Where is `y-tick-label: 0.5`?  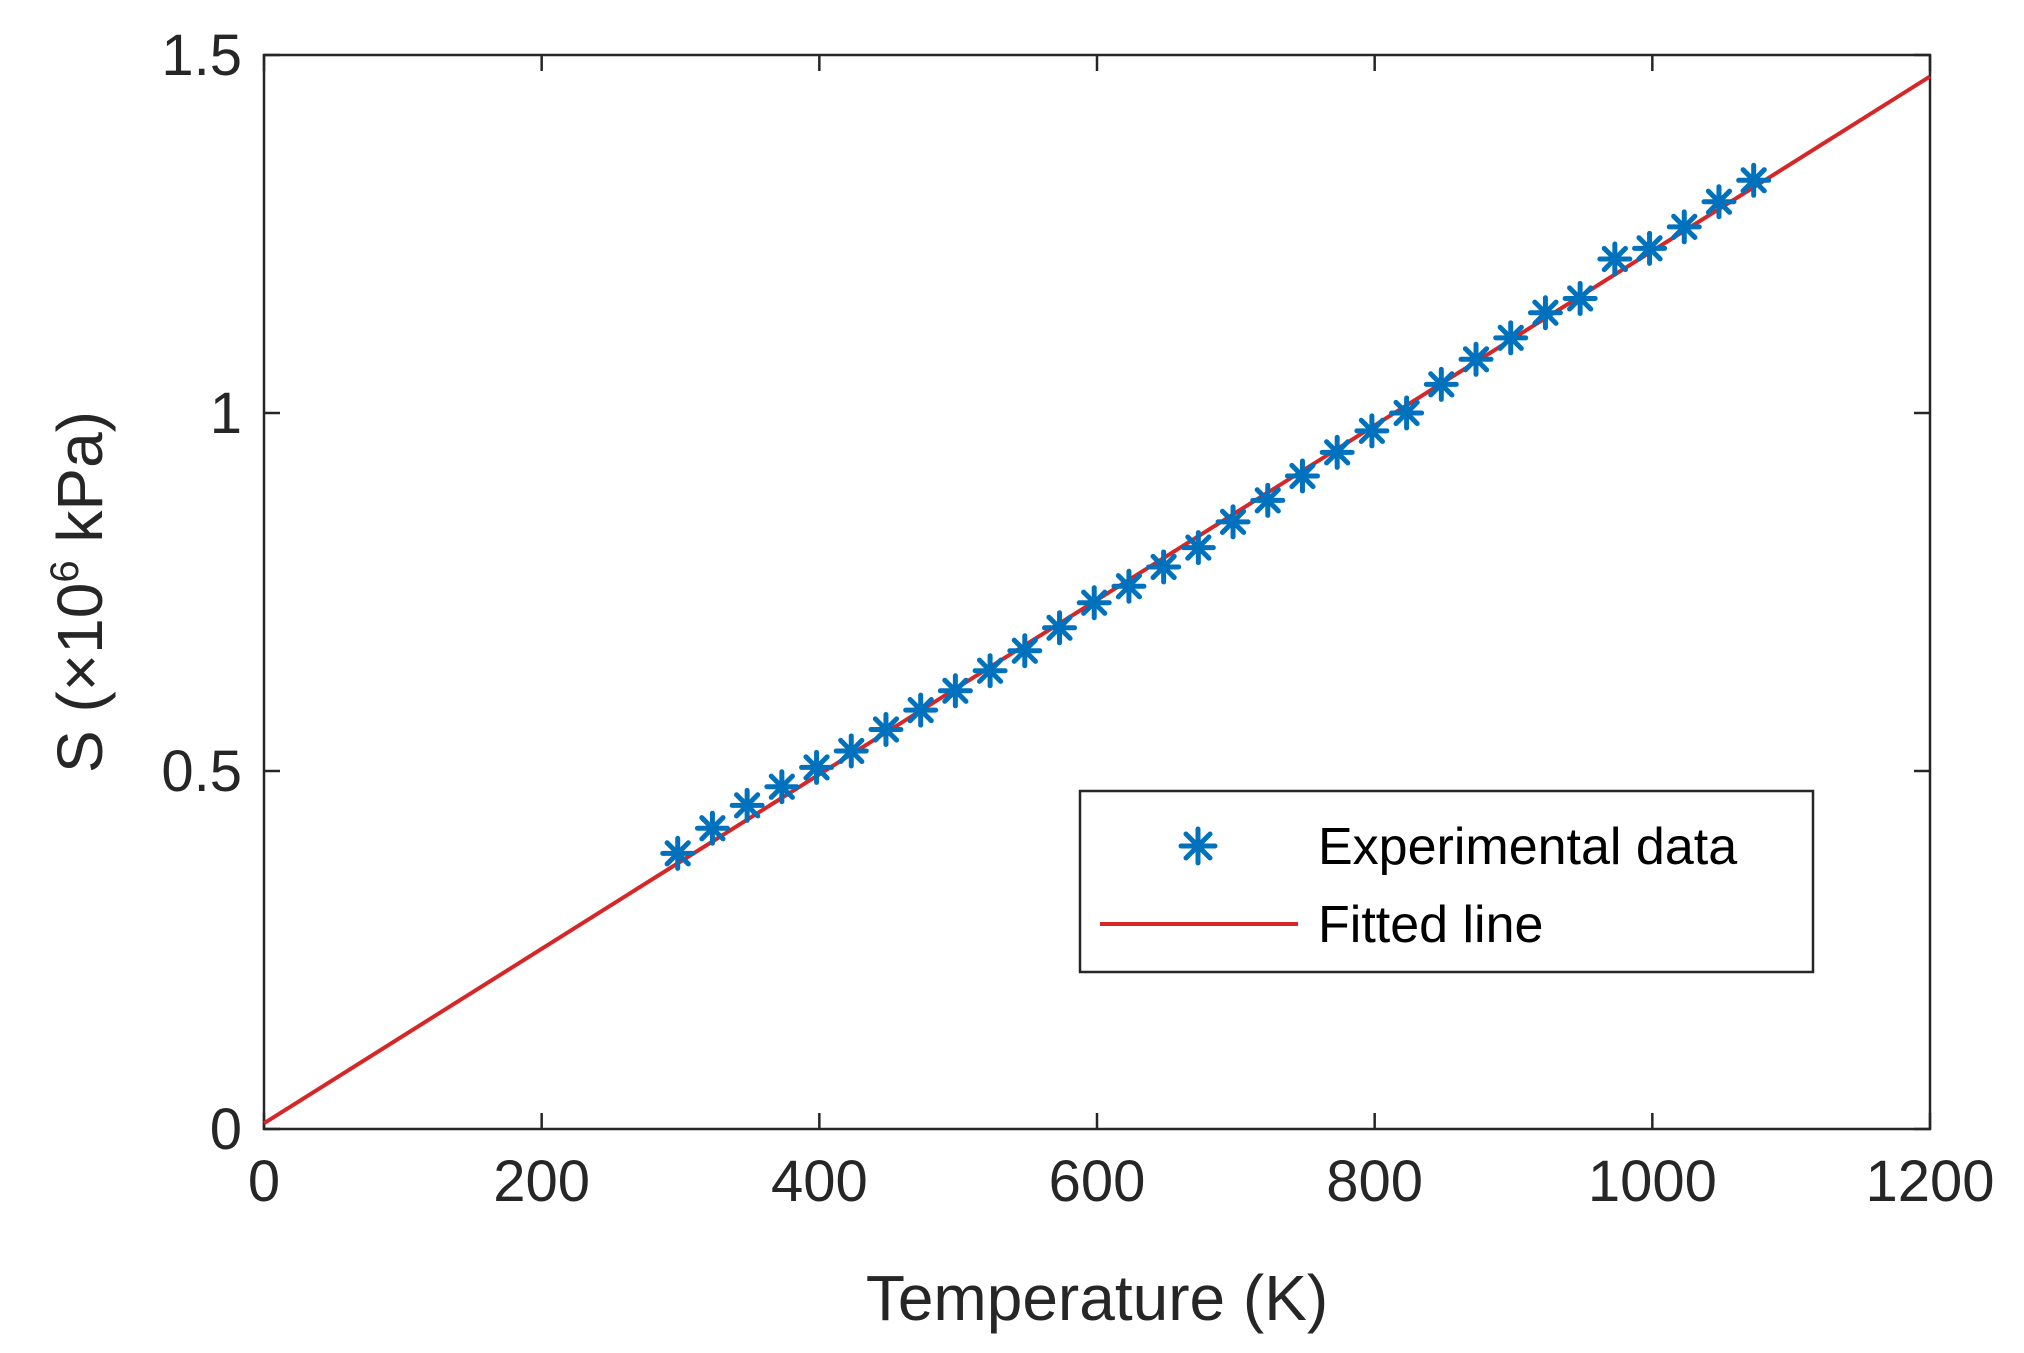 y-tick-label: 0.5 is located at coordinates (201, 771).